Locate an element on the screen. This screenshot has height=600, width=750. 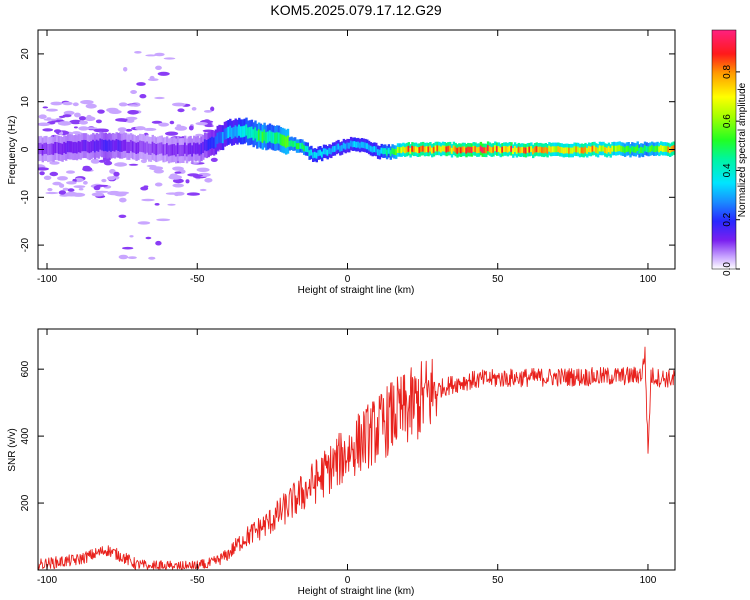
snr-y-tick-label: 200 is located at coordinates (25, 502).